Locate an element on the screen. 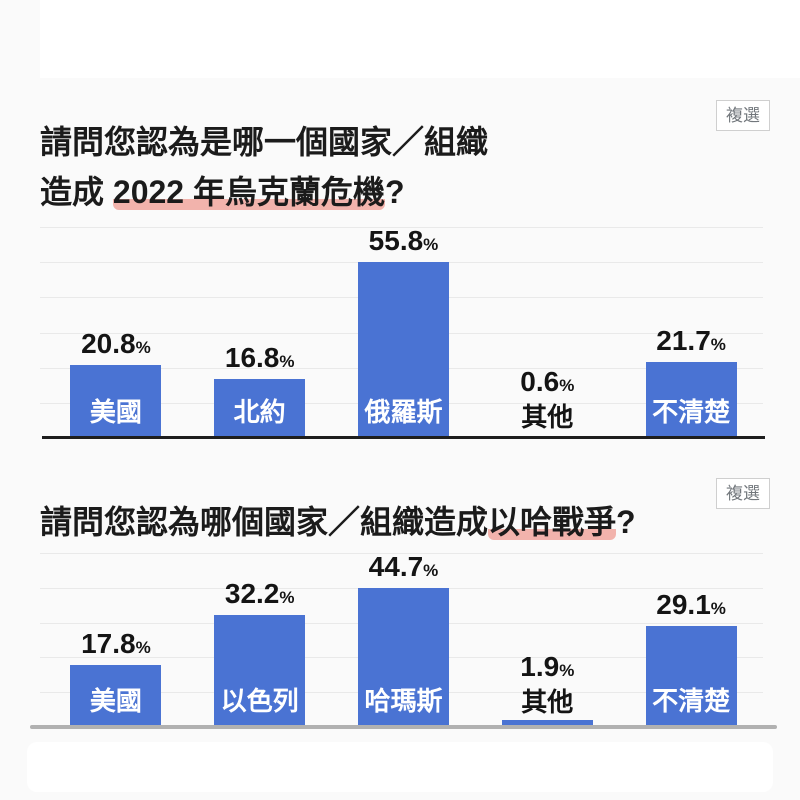 The image size is (800, 800). bar-value-label: 16.8% is located at coordinates (259, 357).